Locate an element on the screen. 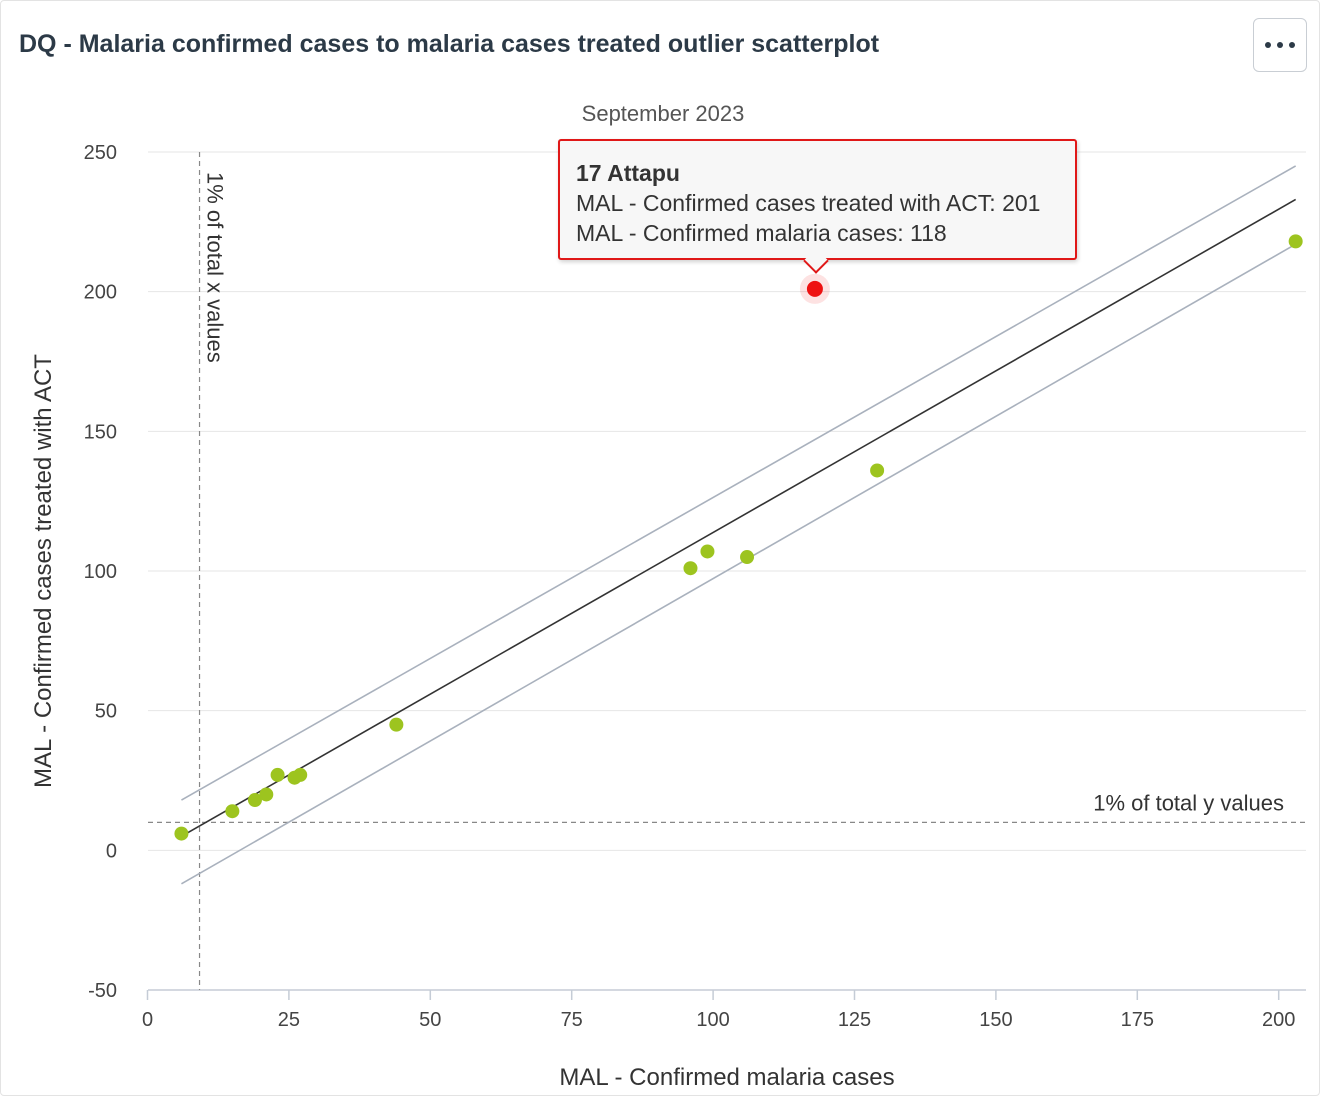 The height and width of the screenshot is (1098, 1322). x-threshold-label: 1% of total x values is located at coordinates (215, 267).